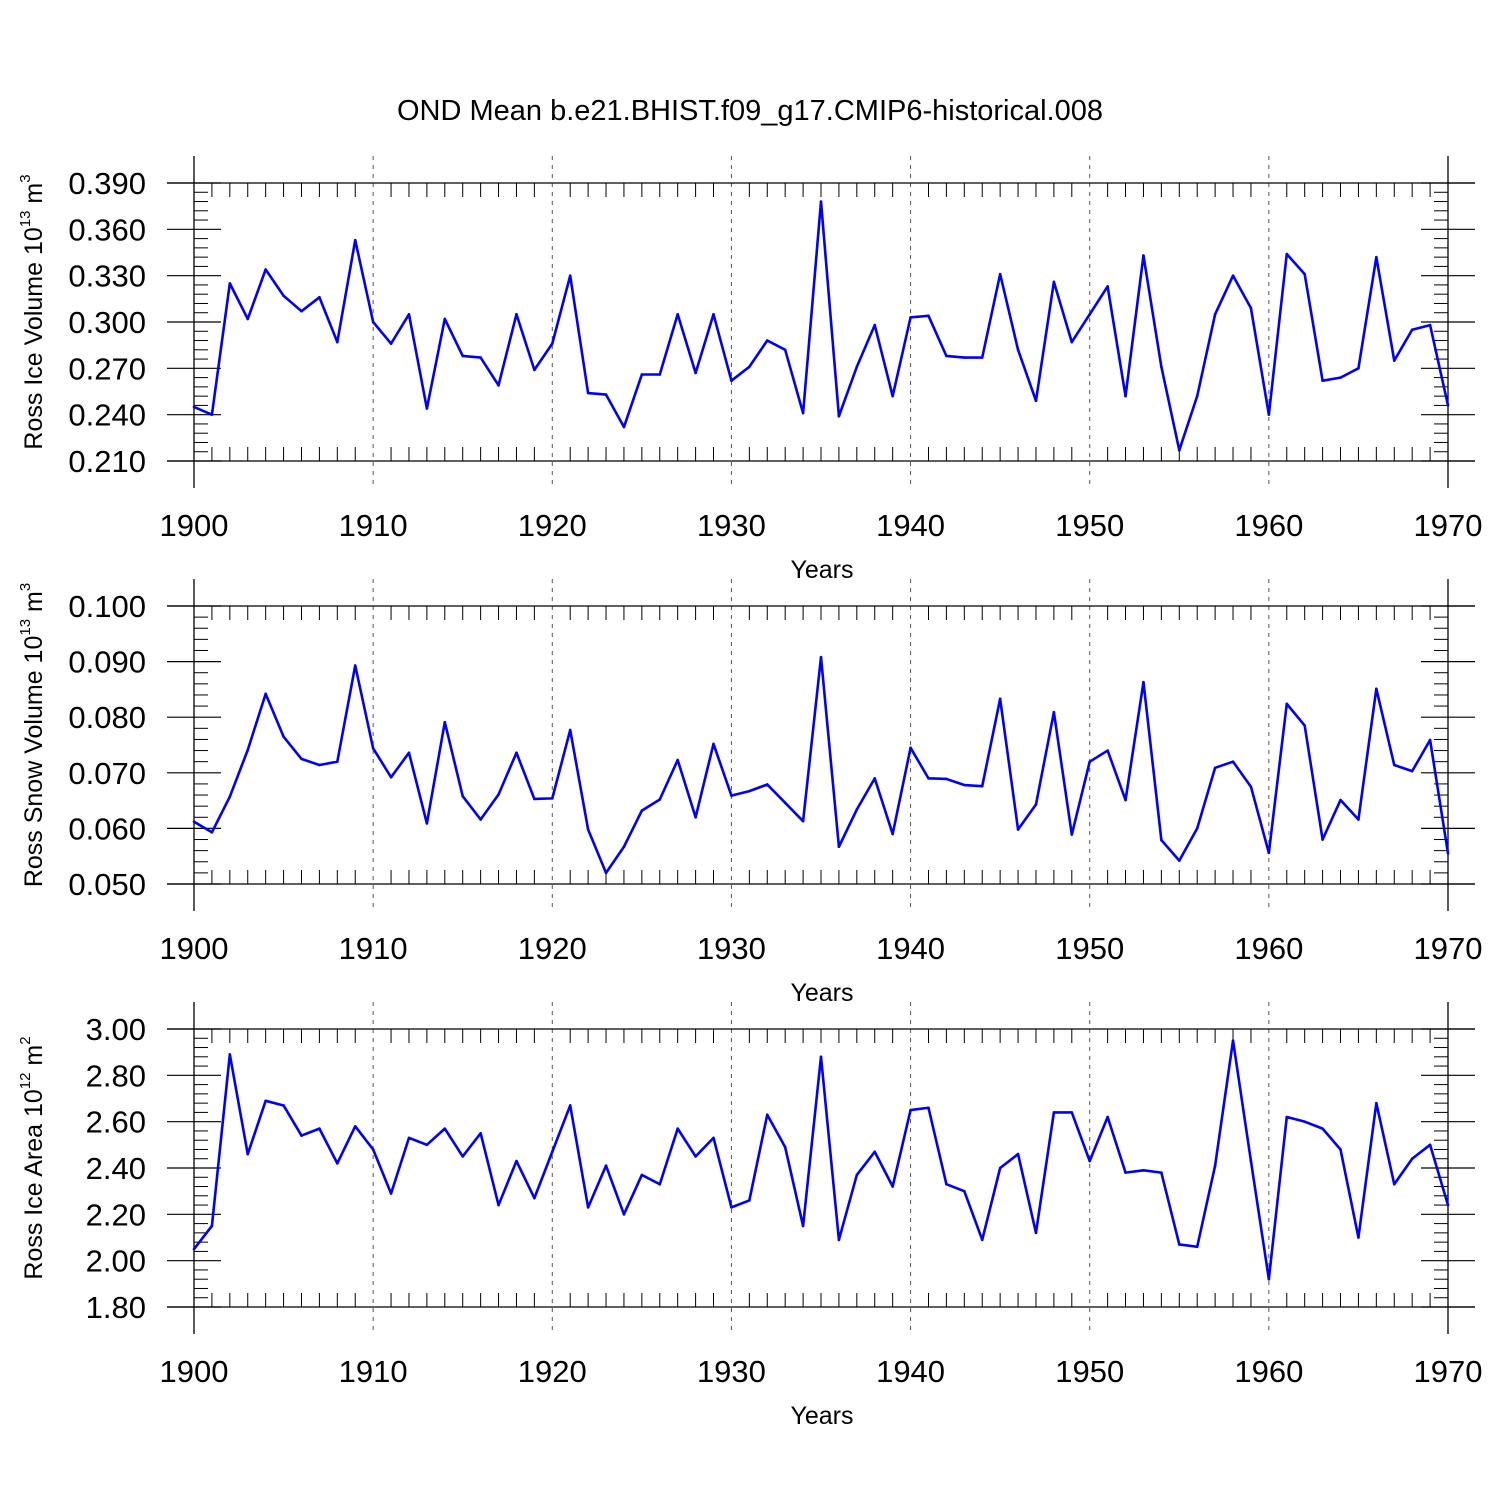  What do you see at coordinates (107, 662) in the screenshot?
I see `y-tick-label: 0.090` at bounding box center [107, 662].